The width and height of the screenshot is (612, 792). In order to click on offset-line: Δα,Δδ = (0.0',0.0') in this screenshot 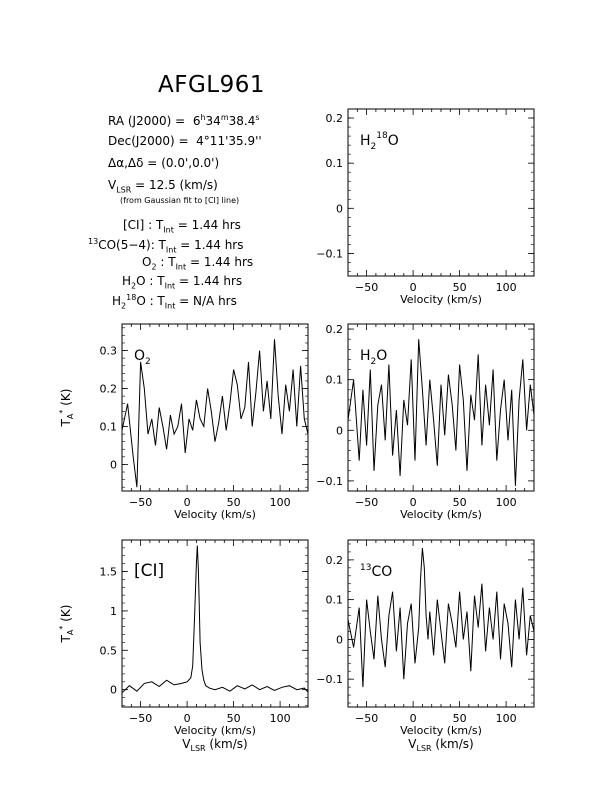, I will do `click(163, 163)`.